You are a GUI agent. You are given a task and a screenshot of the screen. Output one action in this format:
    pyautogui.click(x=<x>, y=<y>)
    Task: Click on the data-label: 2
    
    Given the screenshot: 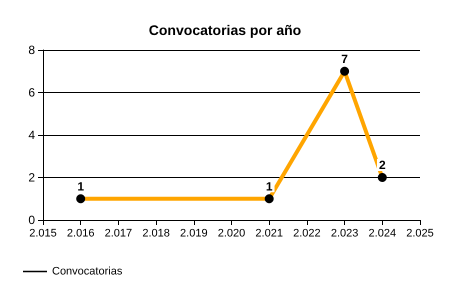 What is the action you would take?
    pyautogui.click(x=382, y=165)
    